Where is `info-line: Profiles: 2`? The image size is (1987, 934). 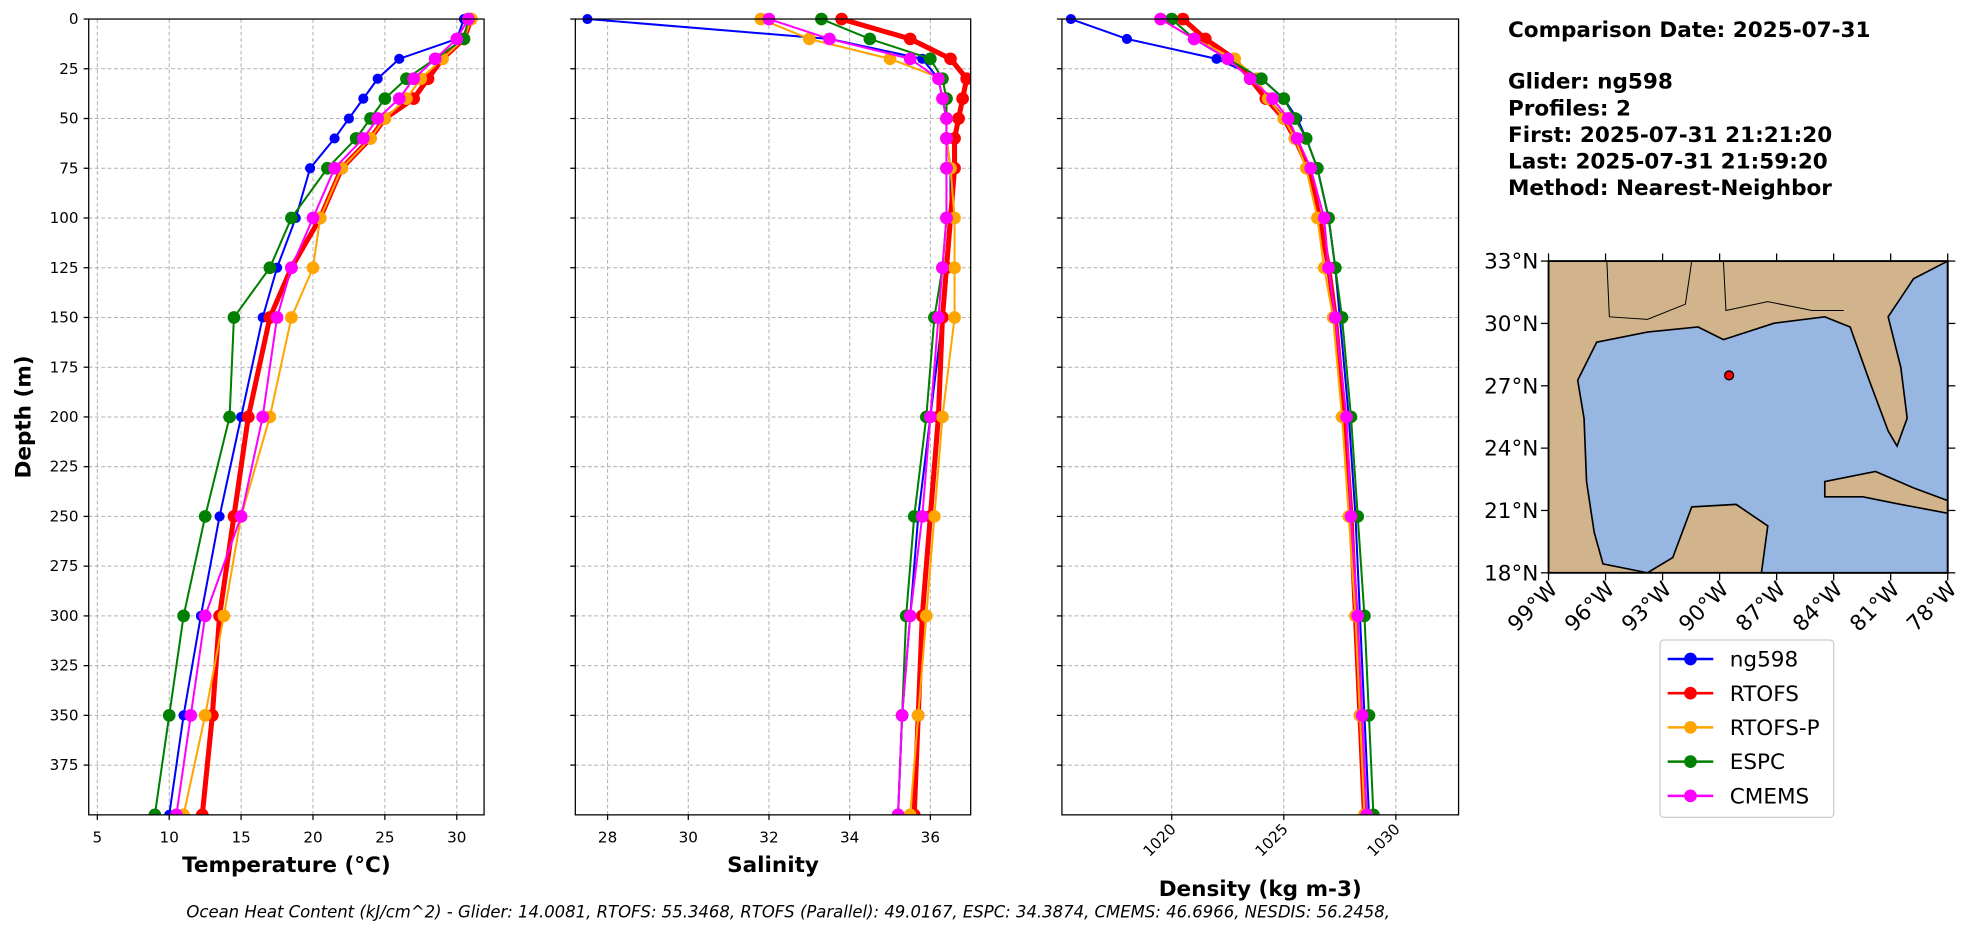
info-line: Profiles: 2 is located at coordinates (1569, 108).